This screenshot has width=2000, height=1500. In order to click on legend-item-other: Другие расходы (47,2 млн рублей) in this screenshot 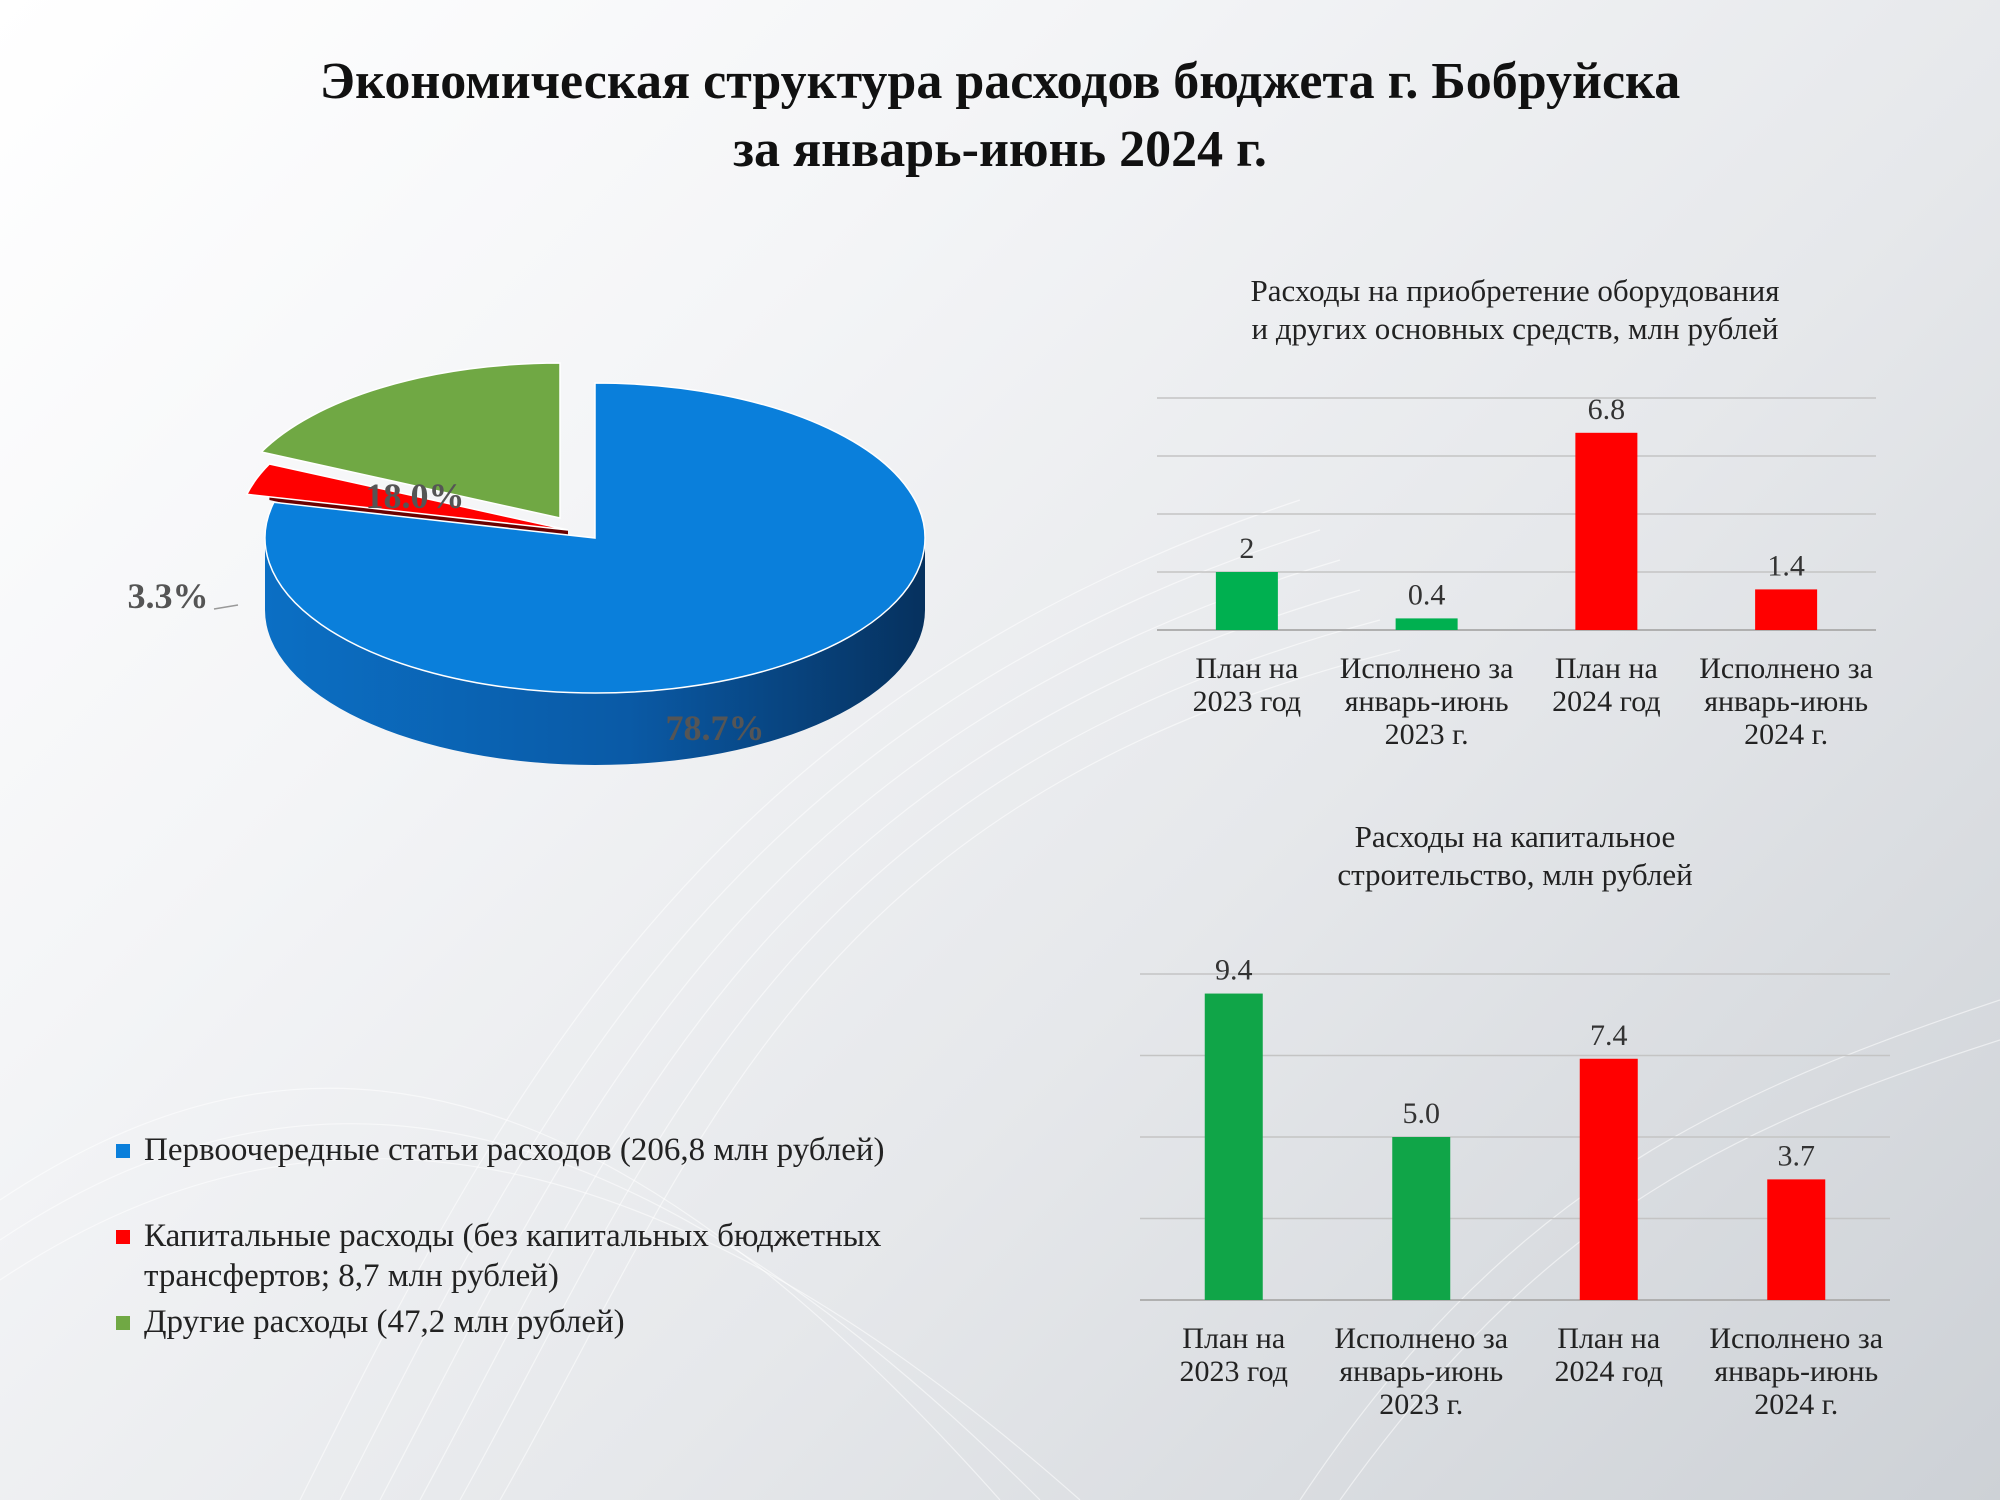, I will do `click(578, 1322)`.